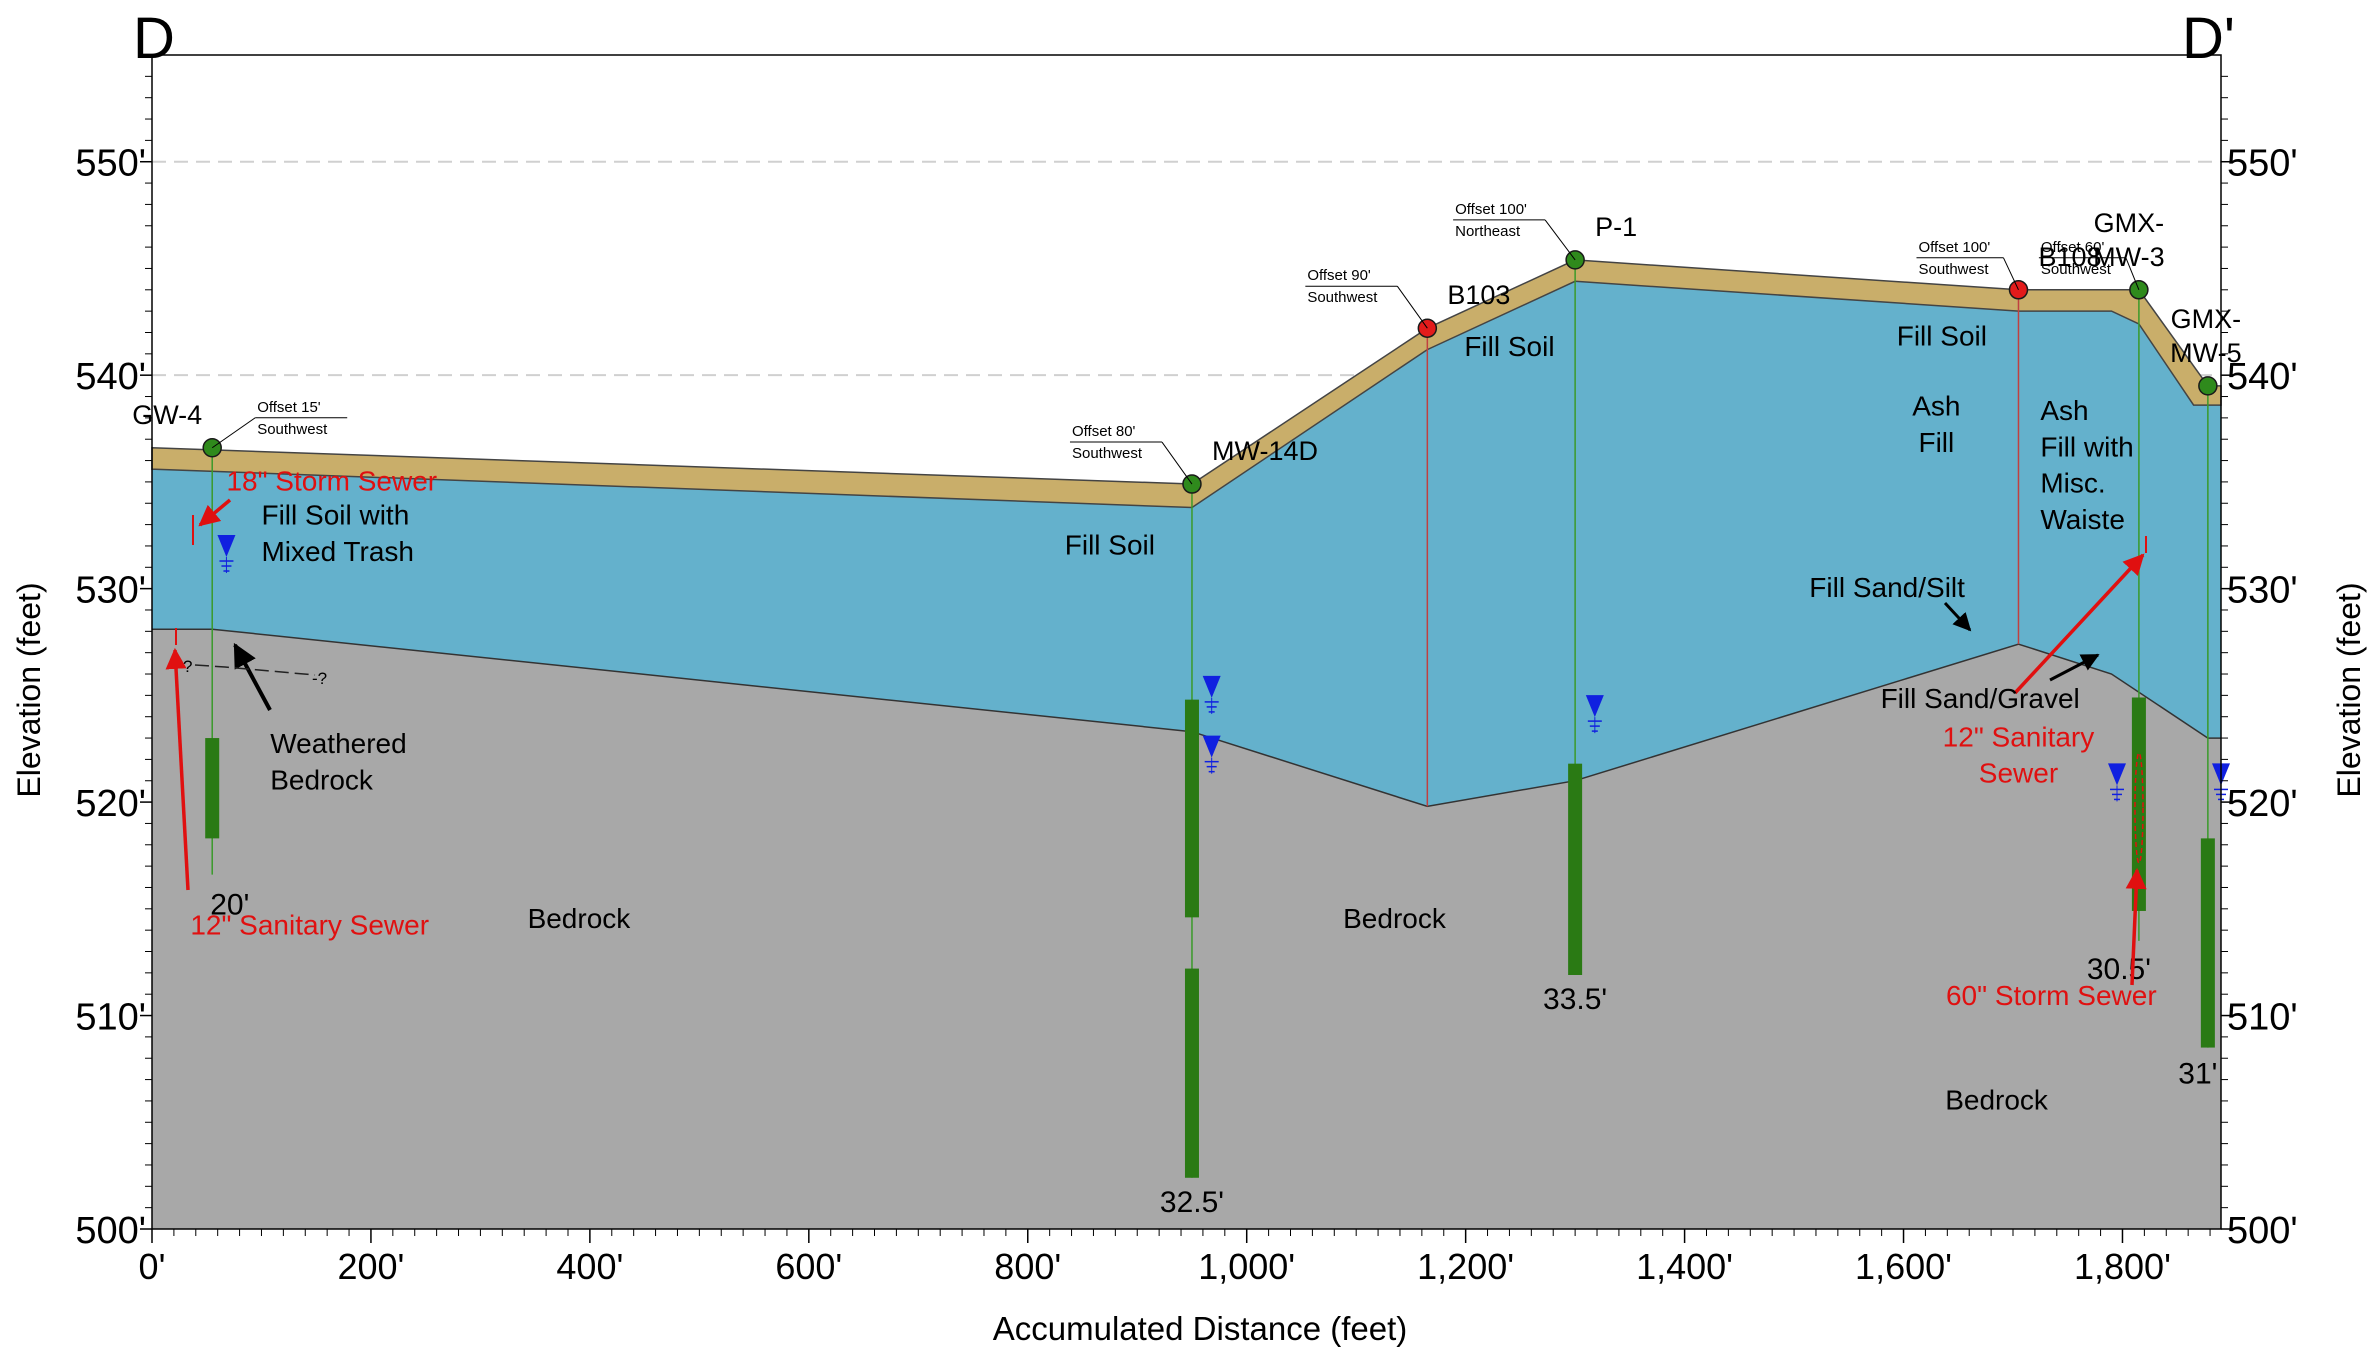 Image resolution: width=2373 pixels, height=1347 pixels. What do you see at coordinates (1246, 1266) in the screenshot?
I see `x-tick-label: 1,000'` at bounding box center [1246, 1266].